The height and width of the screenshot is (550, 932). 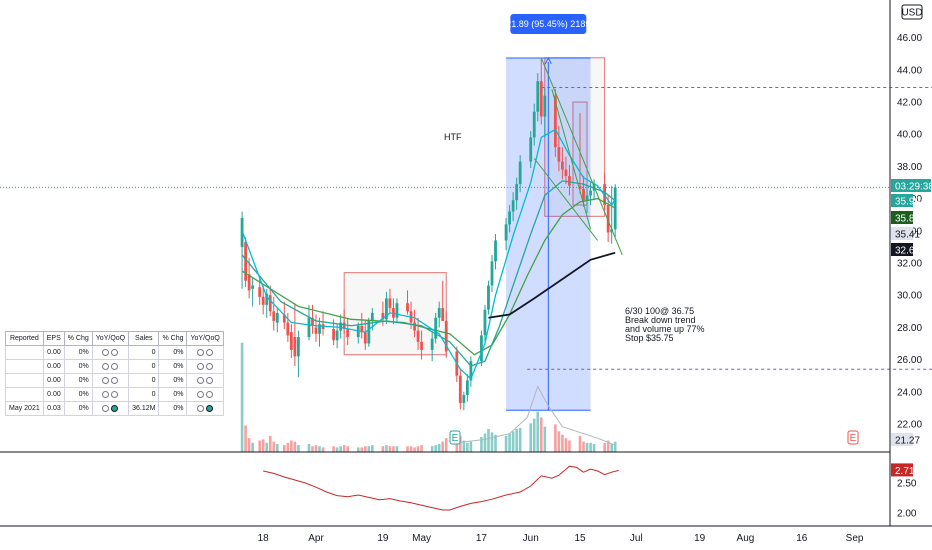 I want to click on htf-annotation: HTF, so click(x=453, y=137).